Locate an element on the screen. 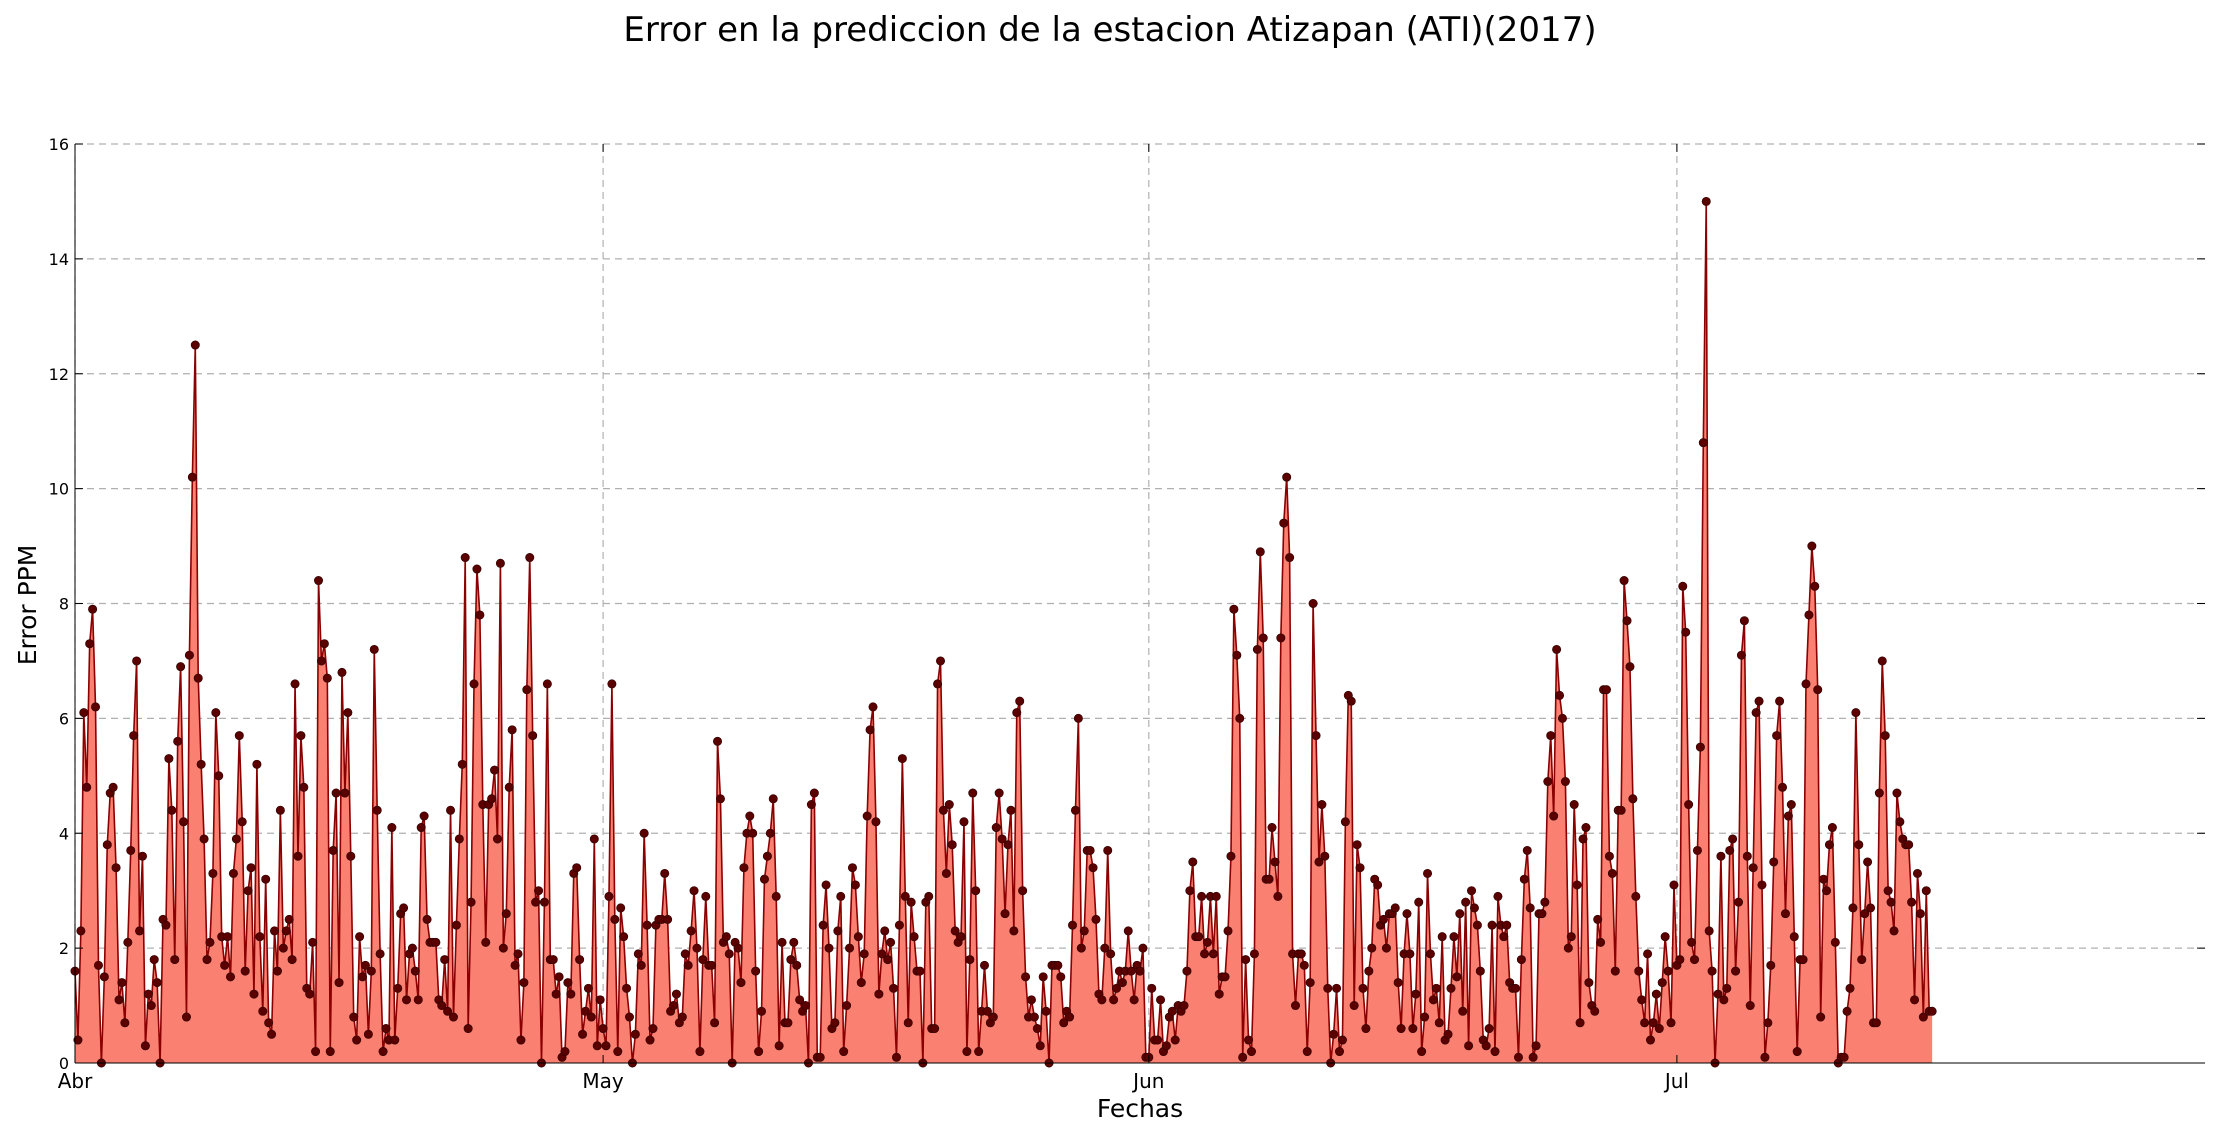 The height and width of the screenshot is (1140, 2220). y-tick-label: 4 is located at coordinates (64, 833).